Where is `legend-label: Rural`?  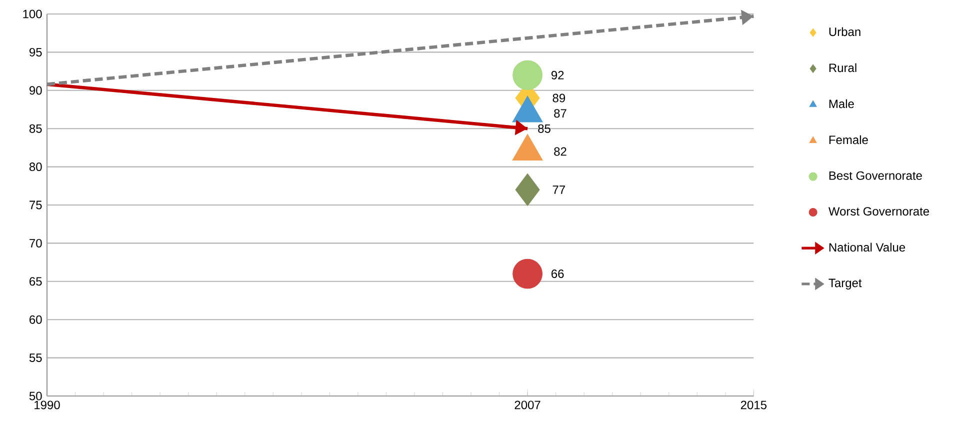
legend-label: Rural is located at coordinates (842, 67).